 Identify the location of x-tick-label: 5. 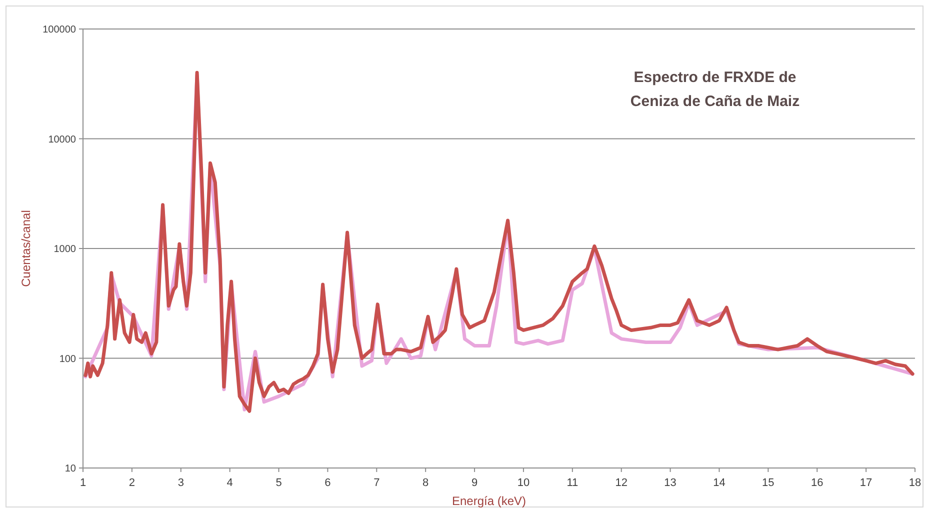
(279, 483).